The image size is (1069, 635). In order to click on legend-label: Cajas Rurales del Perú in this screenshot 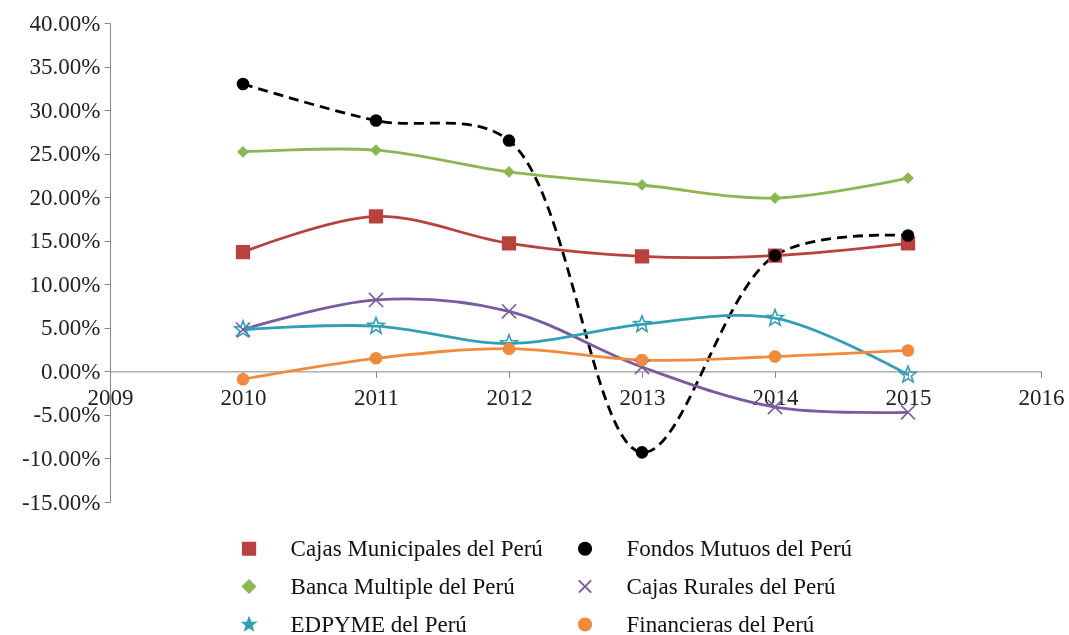, I will do `click(731, 586)`.